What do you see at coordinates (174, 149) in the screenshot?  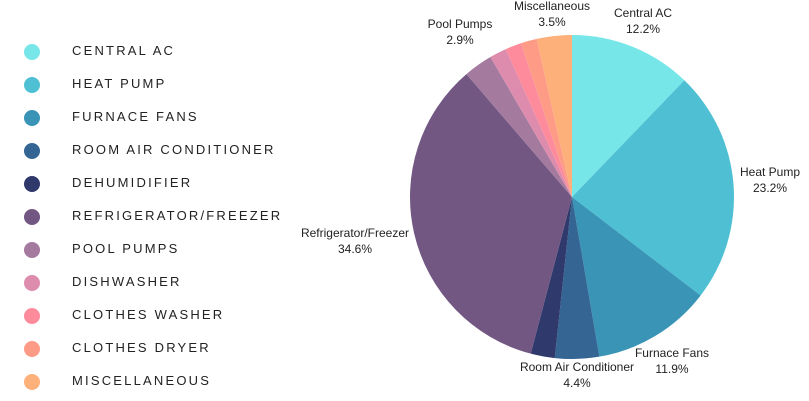 I see `legend-label: ROOM AIR CONDITIONER` at bounding box center [174, 149].